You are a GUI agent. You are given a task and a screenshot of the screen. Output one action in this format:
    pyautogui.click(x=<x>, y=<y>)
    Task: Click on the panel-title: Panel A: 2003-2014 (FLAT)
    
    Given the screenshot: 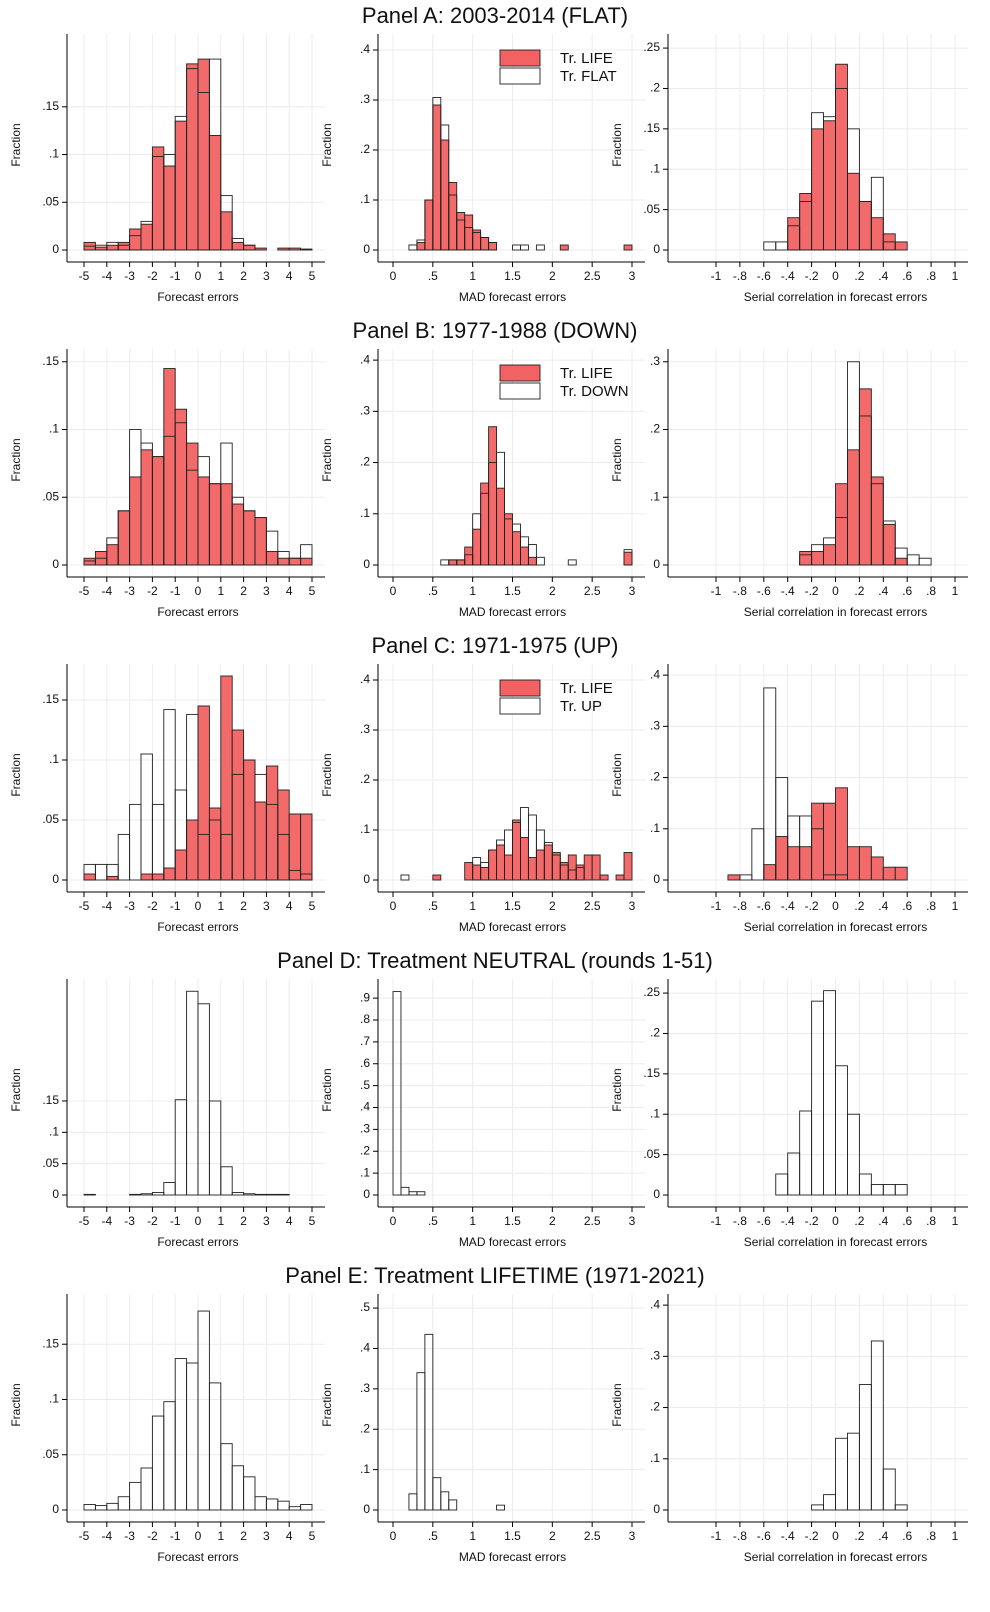 What is the action you would take?
    pyautogui.click(x=495, y=15)
    